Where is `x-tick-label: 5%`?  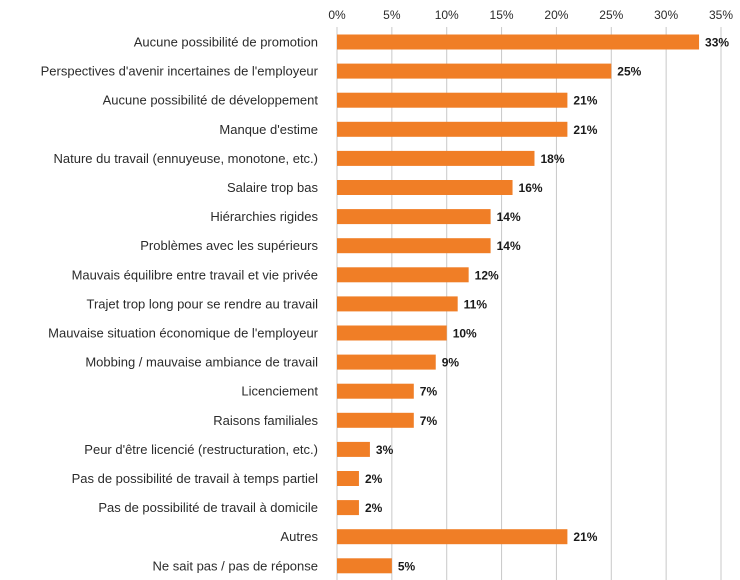 x-tick-label: 5% is located at coordinates (392, 15).